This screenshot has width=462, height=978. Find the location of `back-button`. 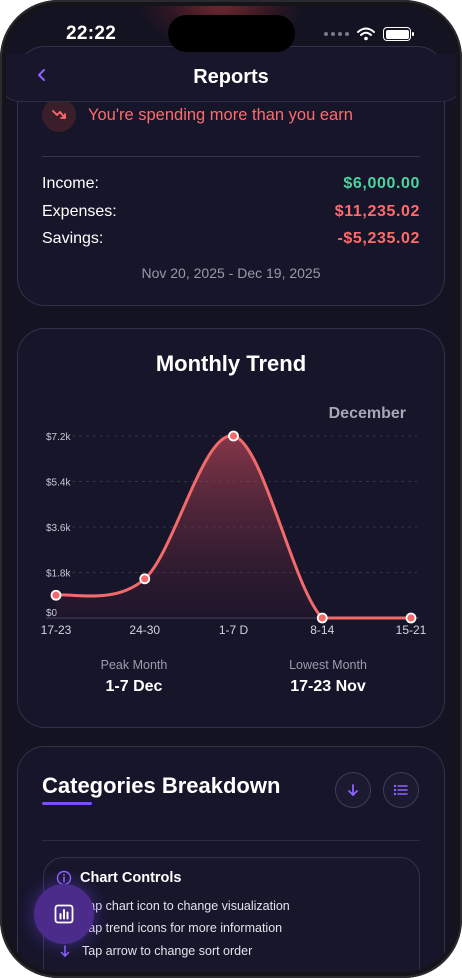

back-button is located at coordinates (42, 75).